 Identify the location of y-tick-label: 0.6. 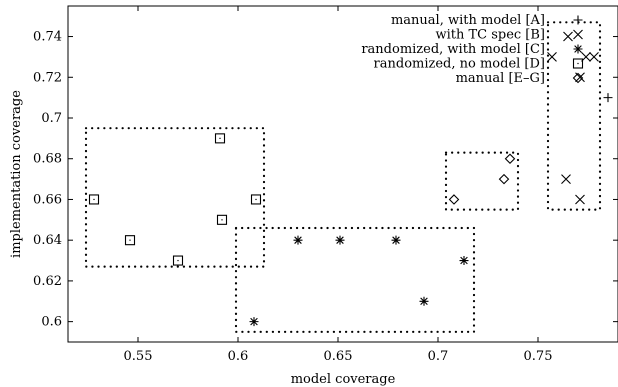
(51, 322).